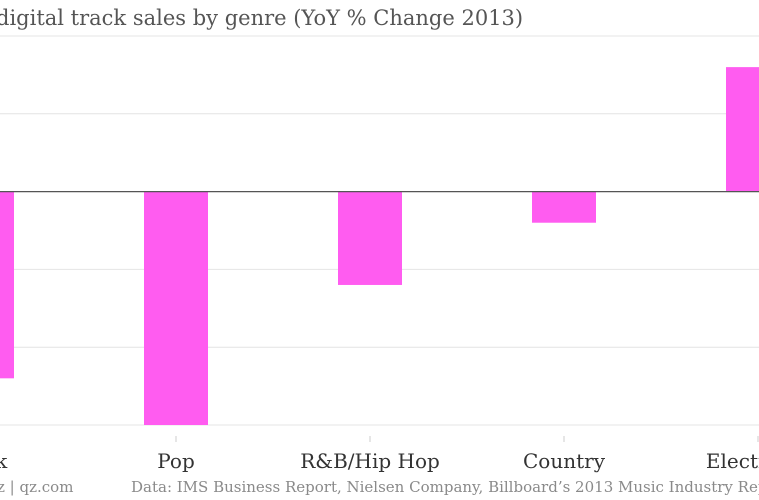 The height and width of the screenshot is (500, 759). I want to click on x-label-r-b-hip-hop: R&B/Hip Hop, so click(370, 461).